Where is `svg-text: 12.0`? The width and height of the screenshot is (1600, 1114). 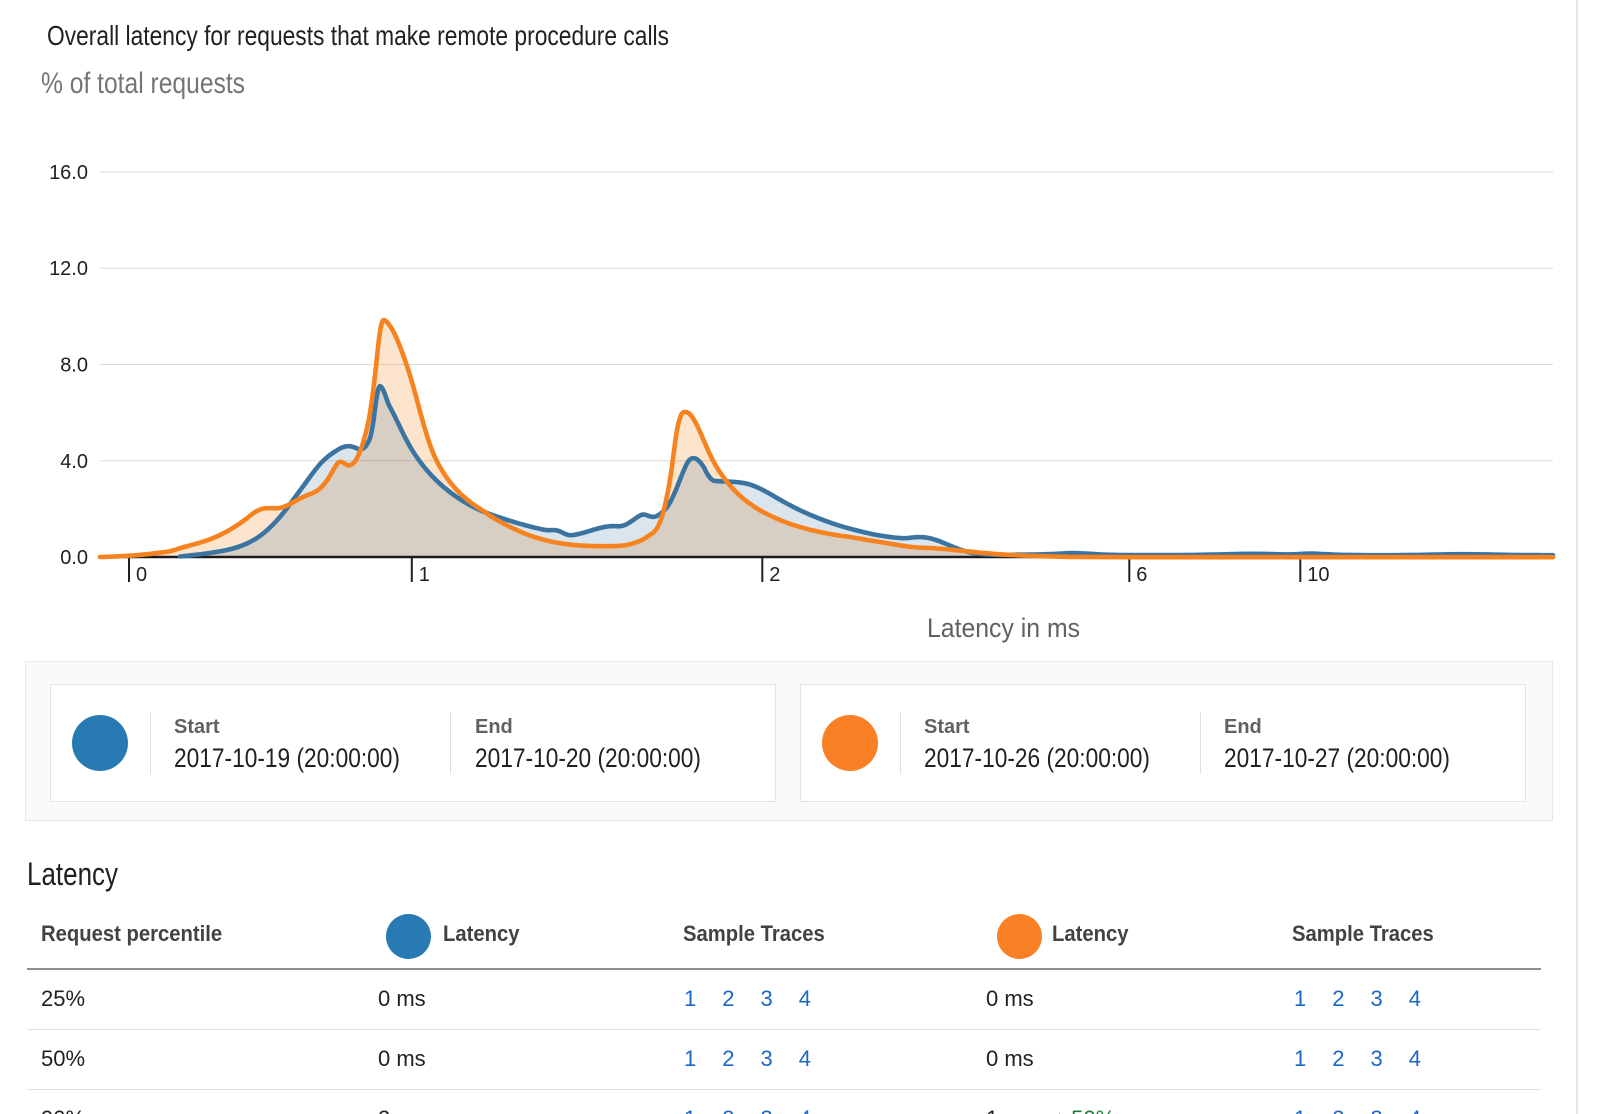 svg-text: 12.0 is located at coordinates (68, 269).